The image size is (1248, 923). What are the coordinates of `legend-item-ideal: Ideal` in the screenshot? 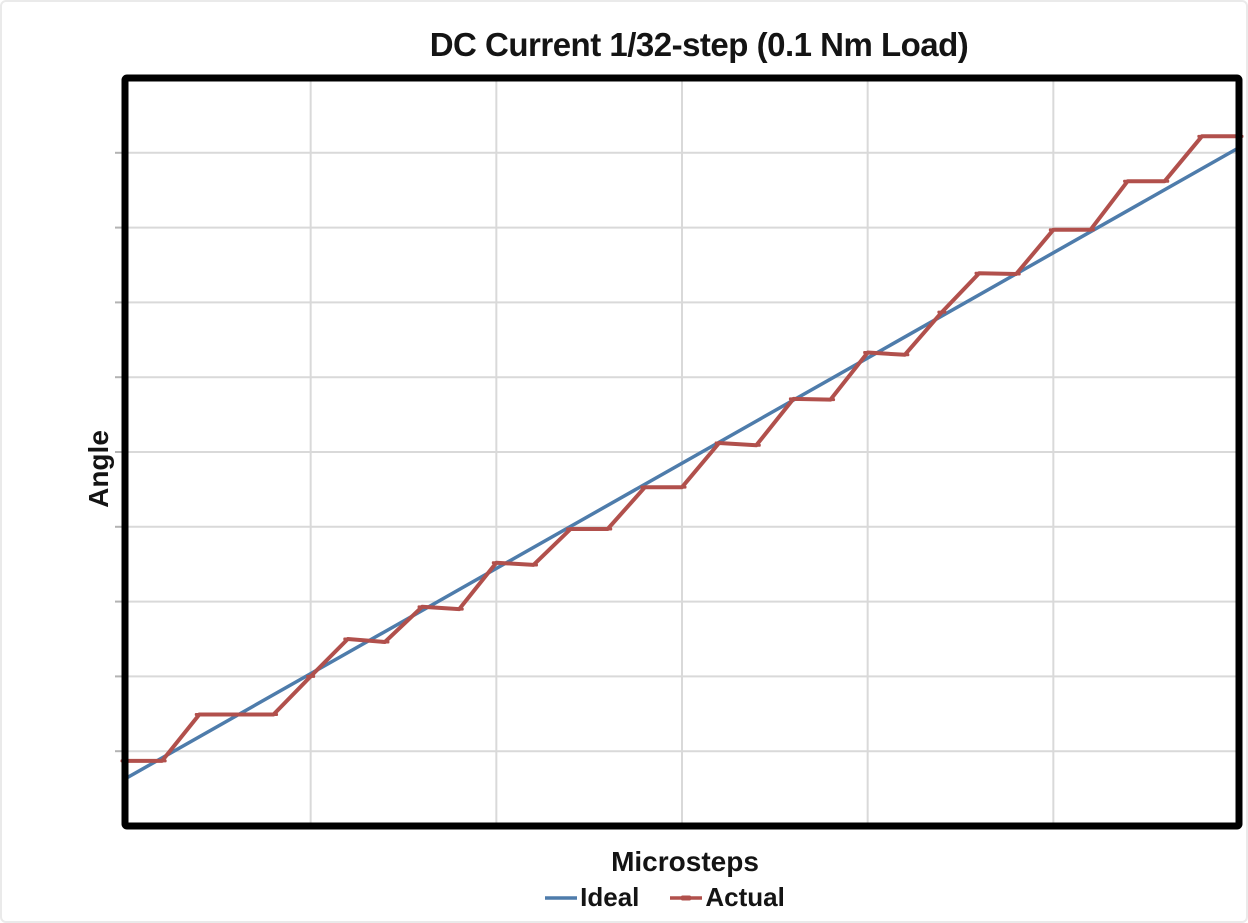 It's located at (591, 897).